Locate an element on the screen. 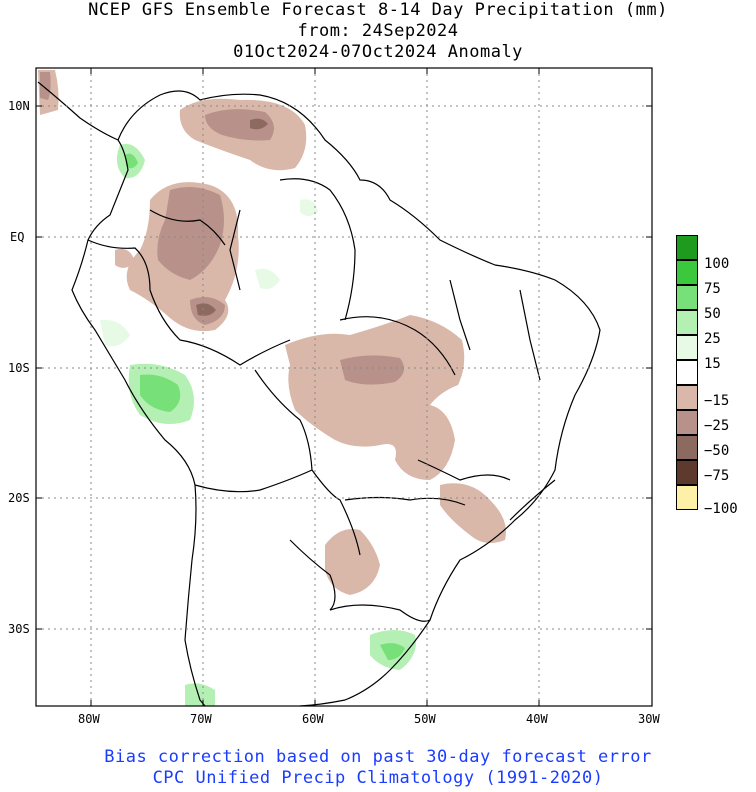  legend-label-minus50: −50 is located at coordinates (717, 451).